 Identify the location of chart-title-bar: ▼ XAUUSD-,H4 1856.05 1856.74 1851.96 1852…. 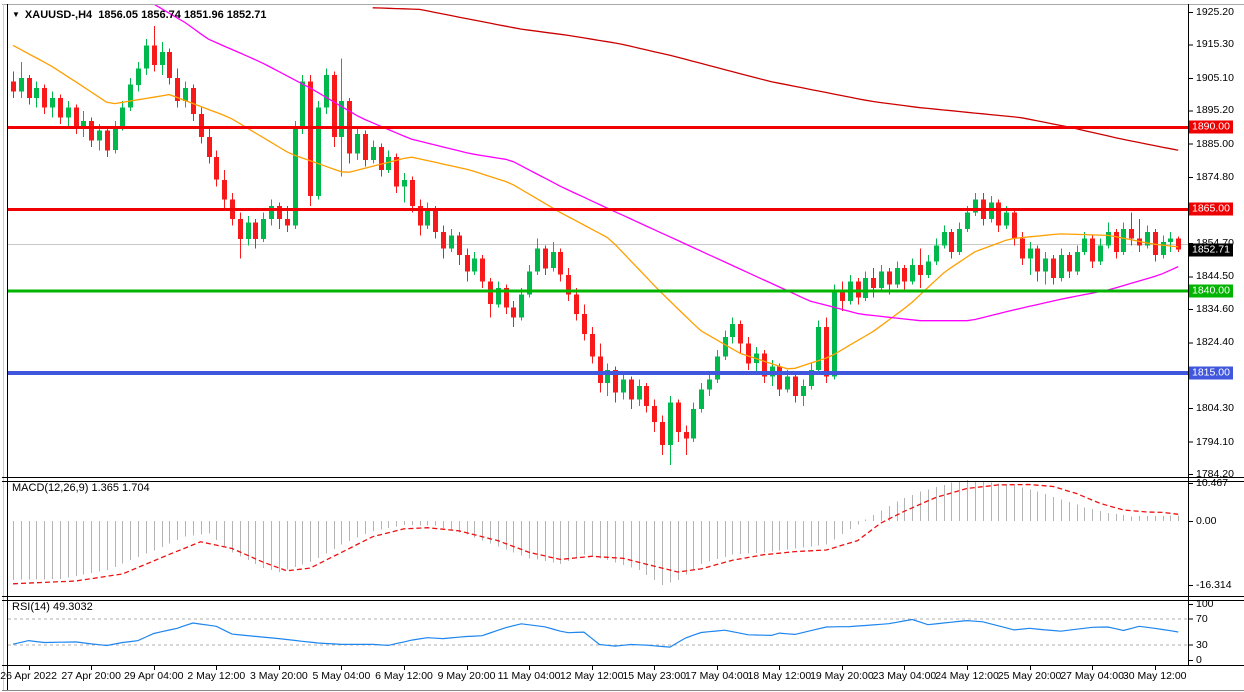
(139, 15).